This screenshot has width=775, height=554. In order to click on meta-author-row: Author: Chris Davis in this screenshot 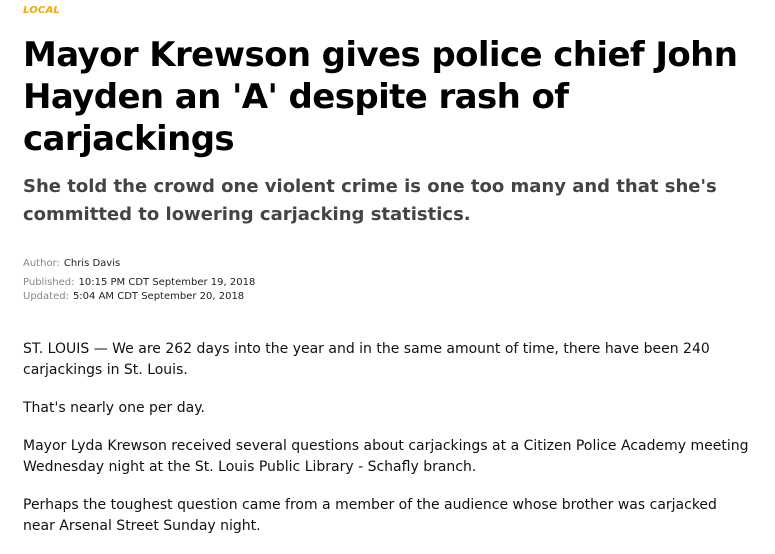, I will do `click(139, 264)`.